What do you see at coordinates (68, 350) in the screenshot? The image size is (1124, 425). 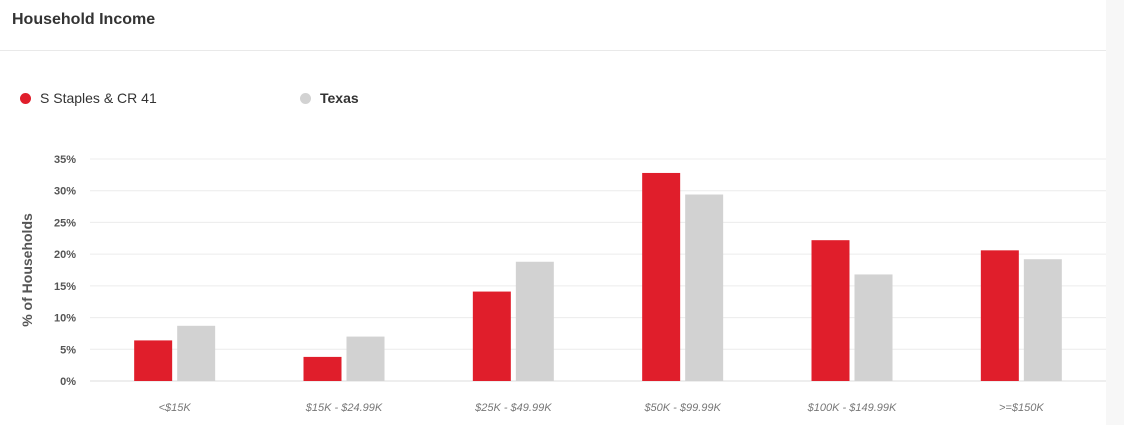 I see `y-tick-label: 5%` at bounding box center [68, 350].